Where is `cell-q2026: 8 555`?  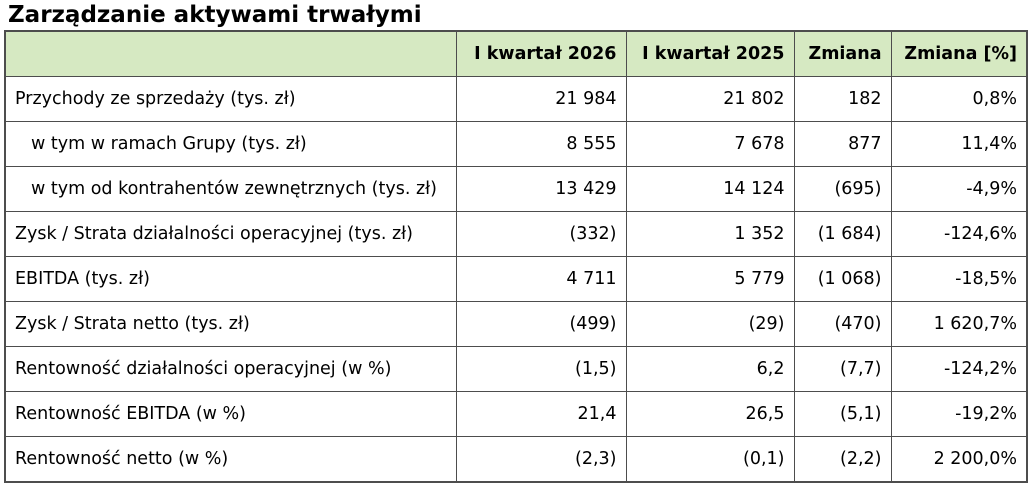 cell-q2026: 8 555 is located at coordinates (541, 144).